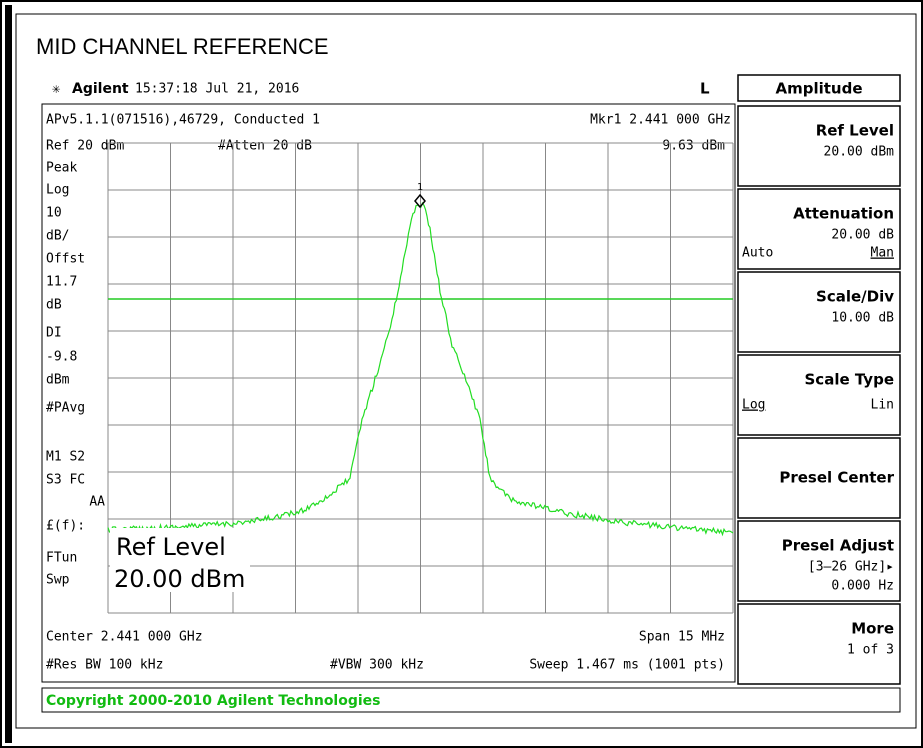  Describe the element at coordinates (862, 235) in the screenshot. I see `softkey-value: 20.00 dB` at that location.